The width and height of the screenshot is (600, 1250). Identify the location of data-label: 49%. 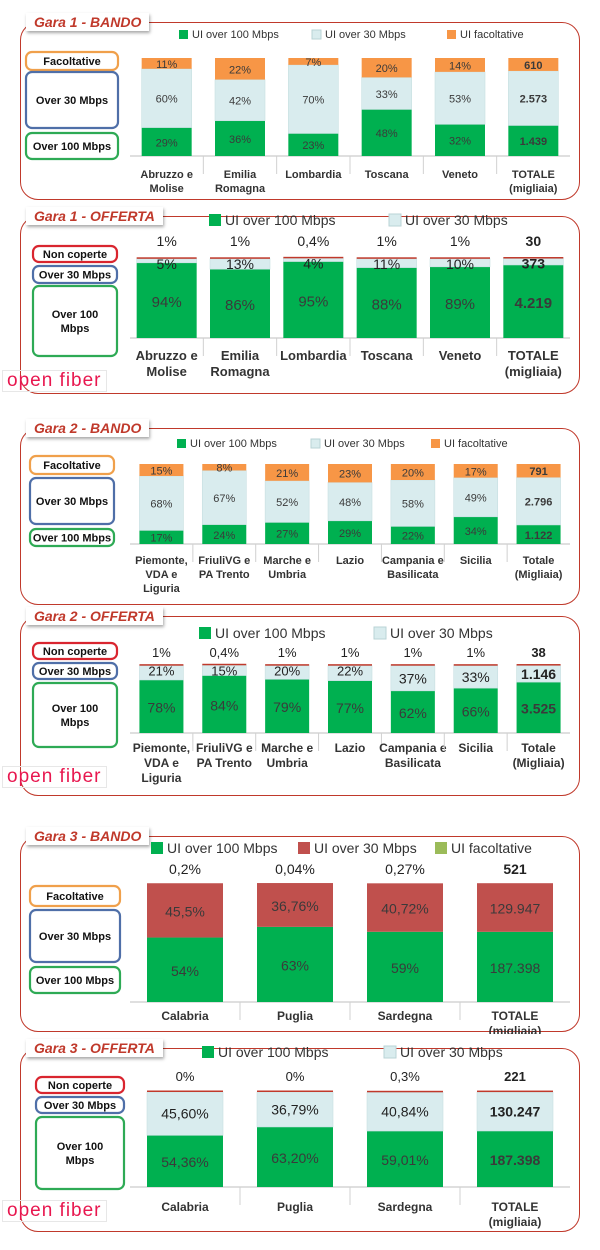
(476, 499).